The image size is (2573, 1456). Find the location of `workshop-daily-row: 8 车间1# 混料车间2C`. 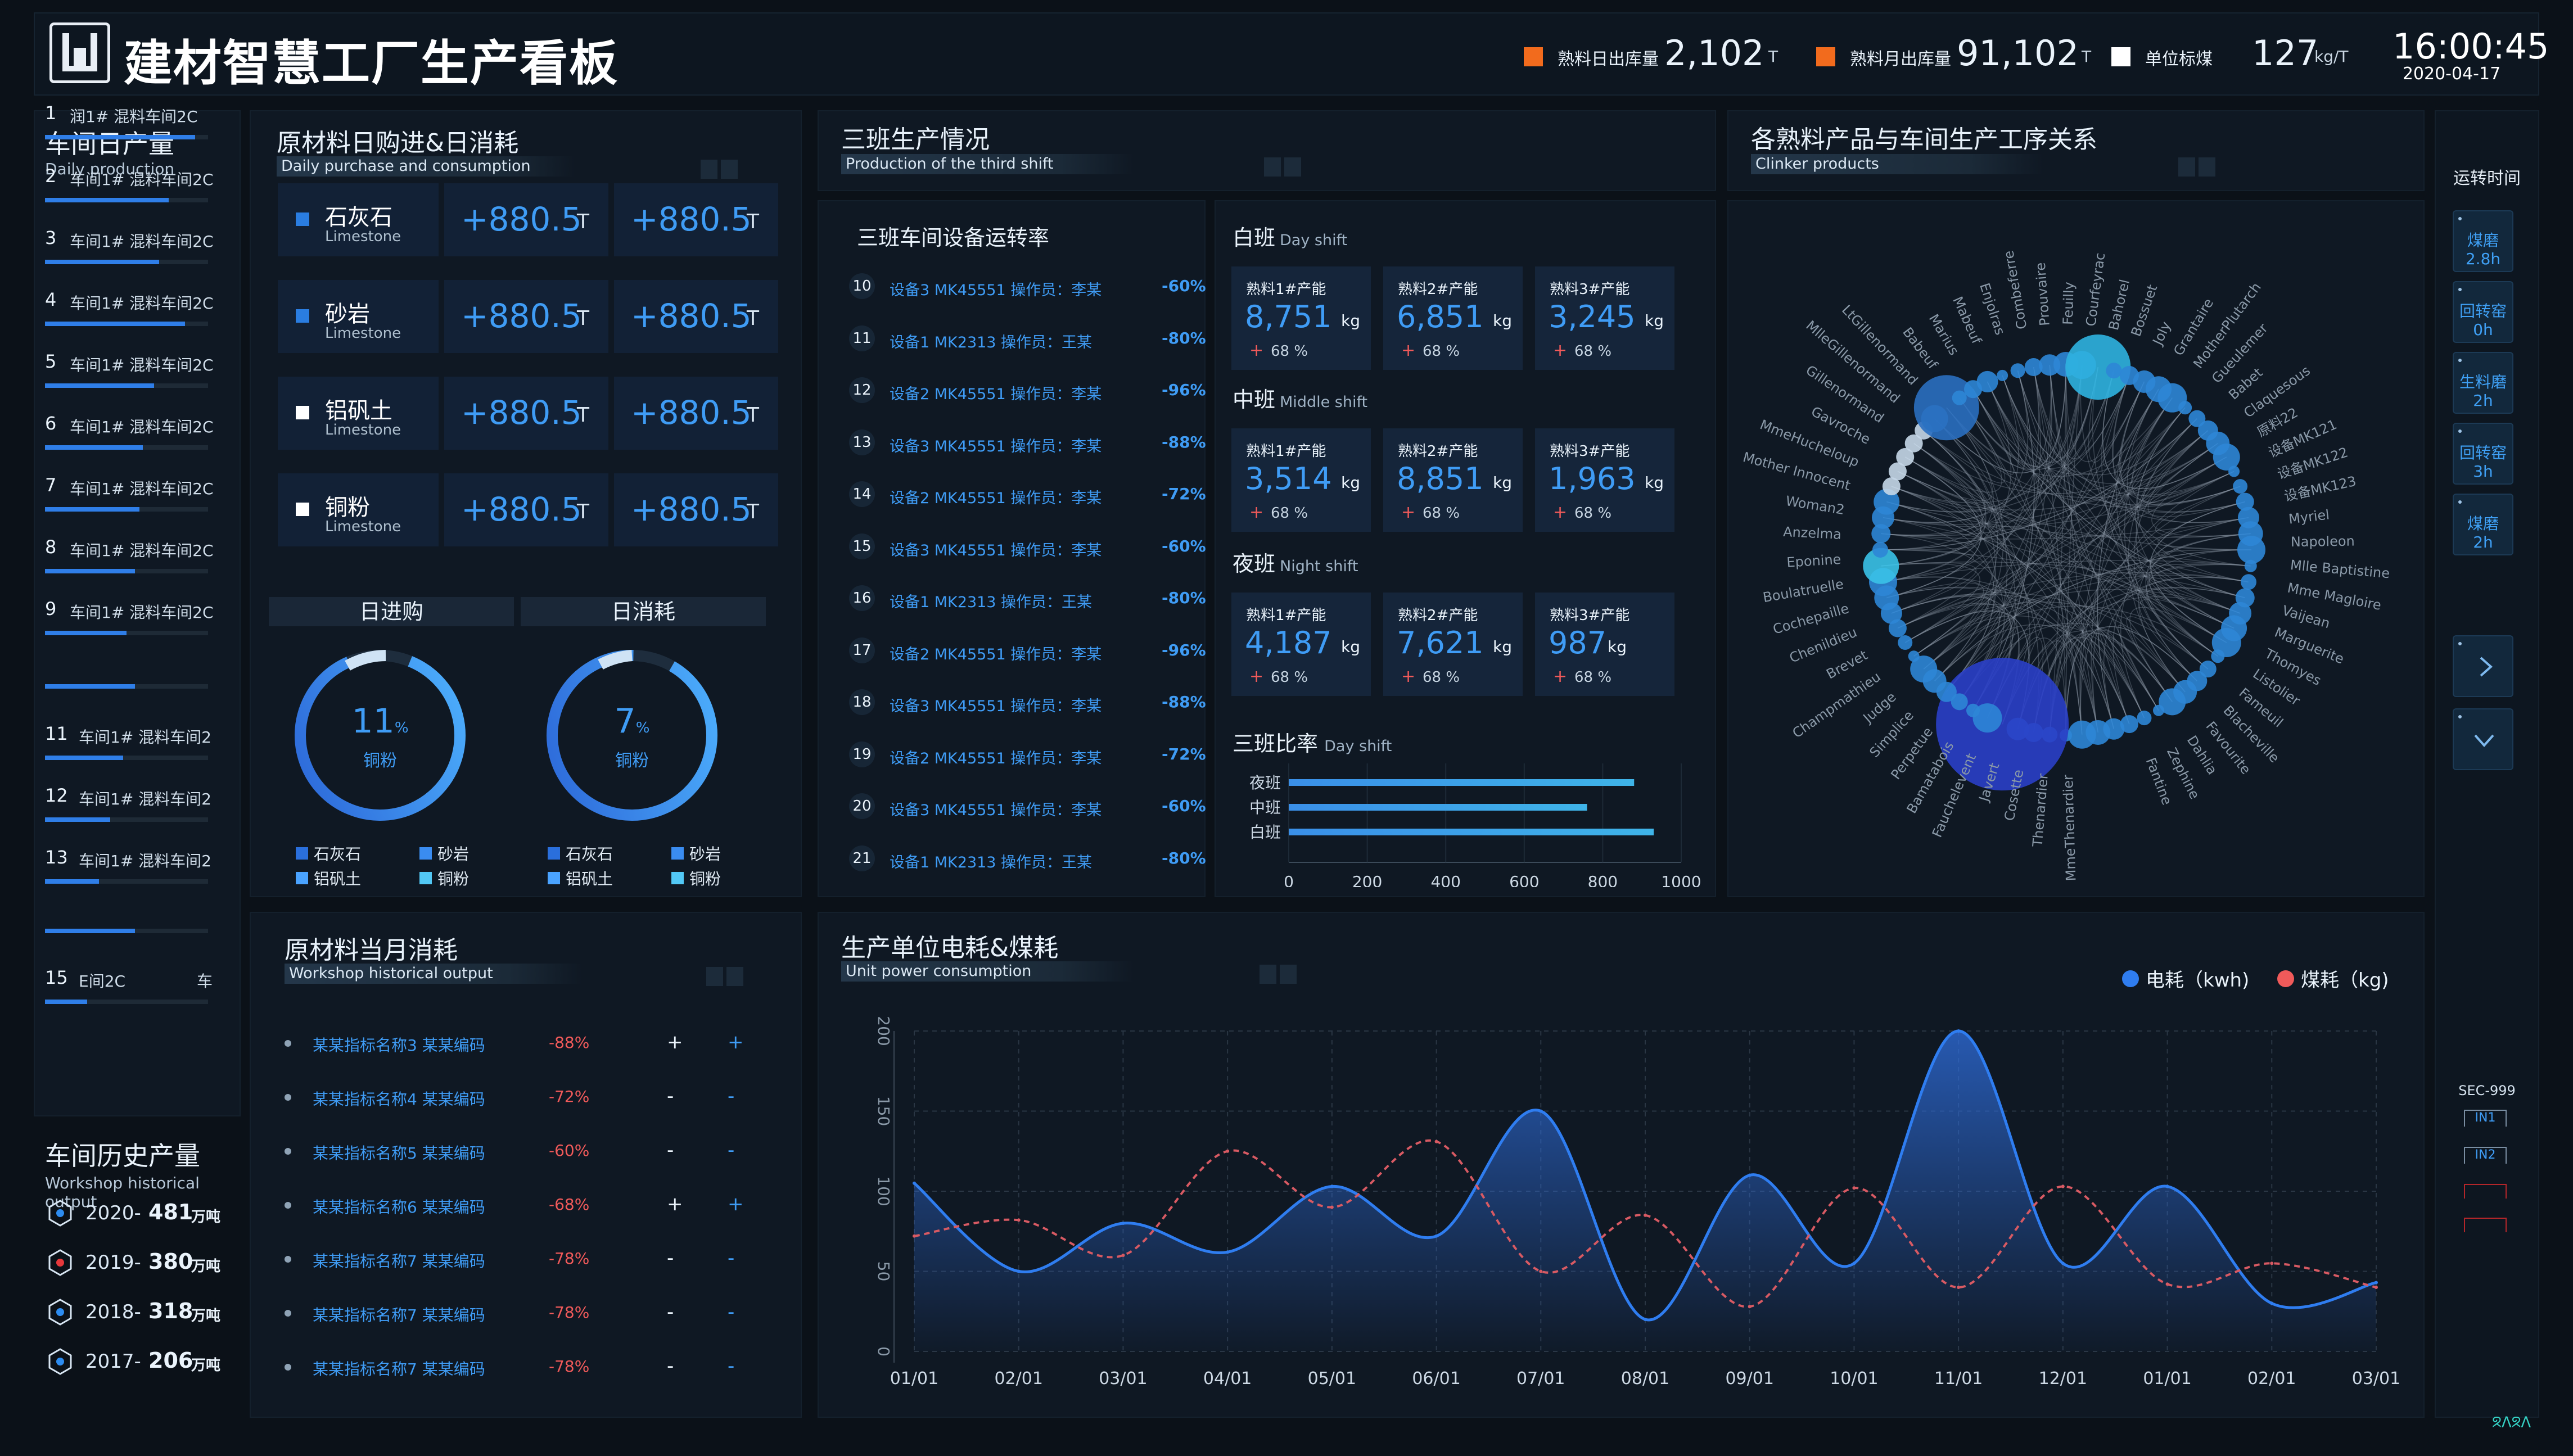

workshop-daily-row: 8 车间1# 混料车间2C is located at coordinates (138, 558).